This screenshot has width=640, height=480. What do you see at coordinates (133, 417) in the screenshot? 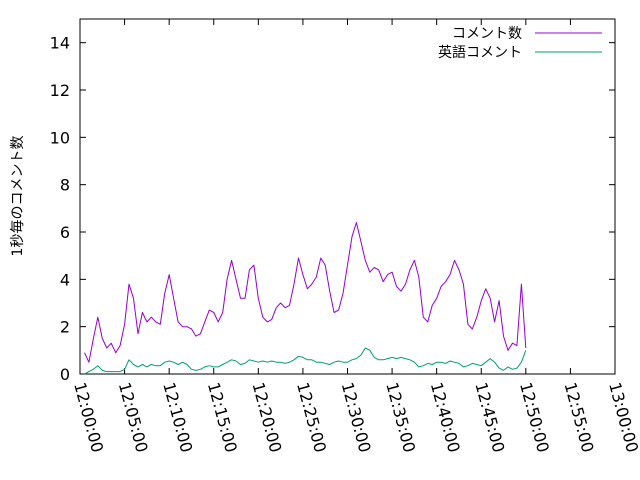
I see `x-tick-label: 12:05:00` at bounding box center [133, 417].